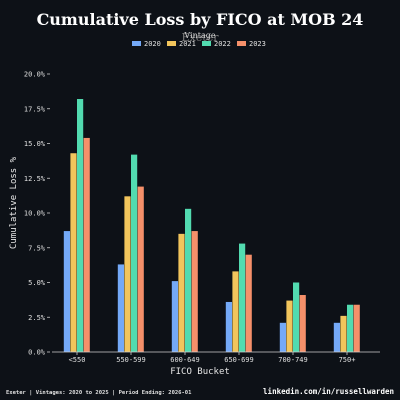 This screenshot has width=400, height=400. Describe the element at coordinates (66, 291) in the screenshot. I see `bar-2020-<550` at that location.